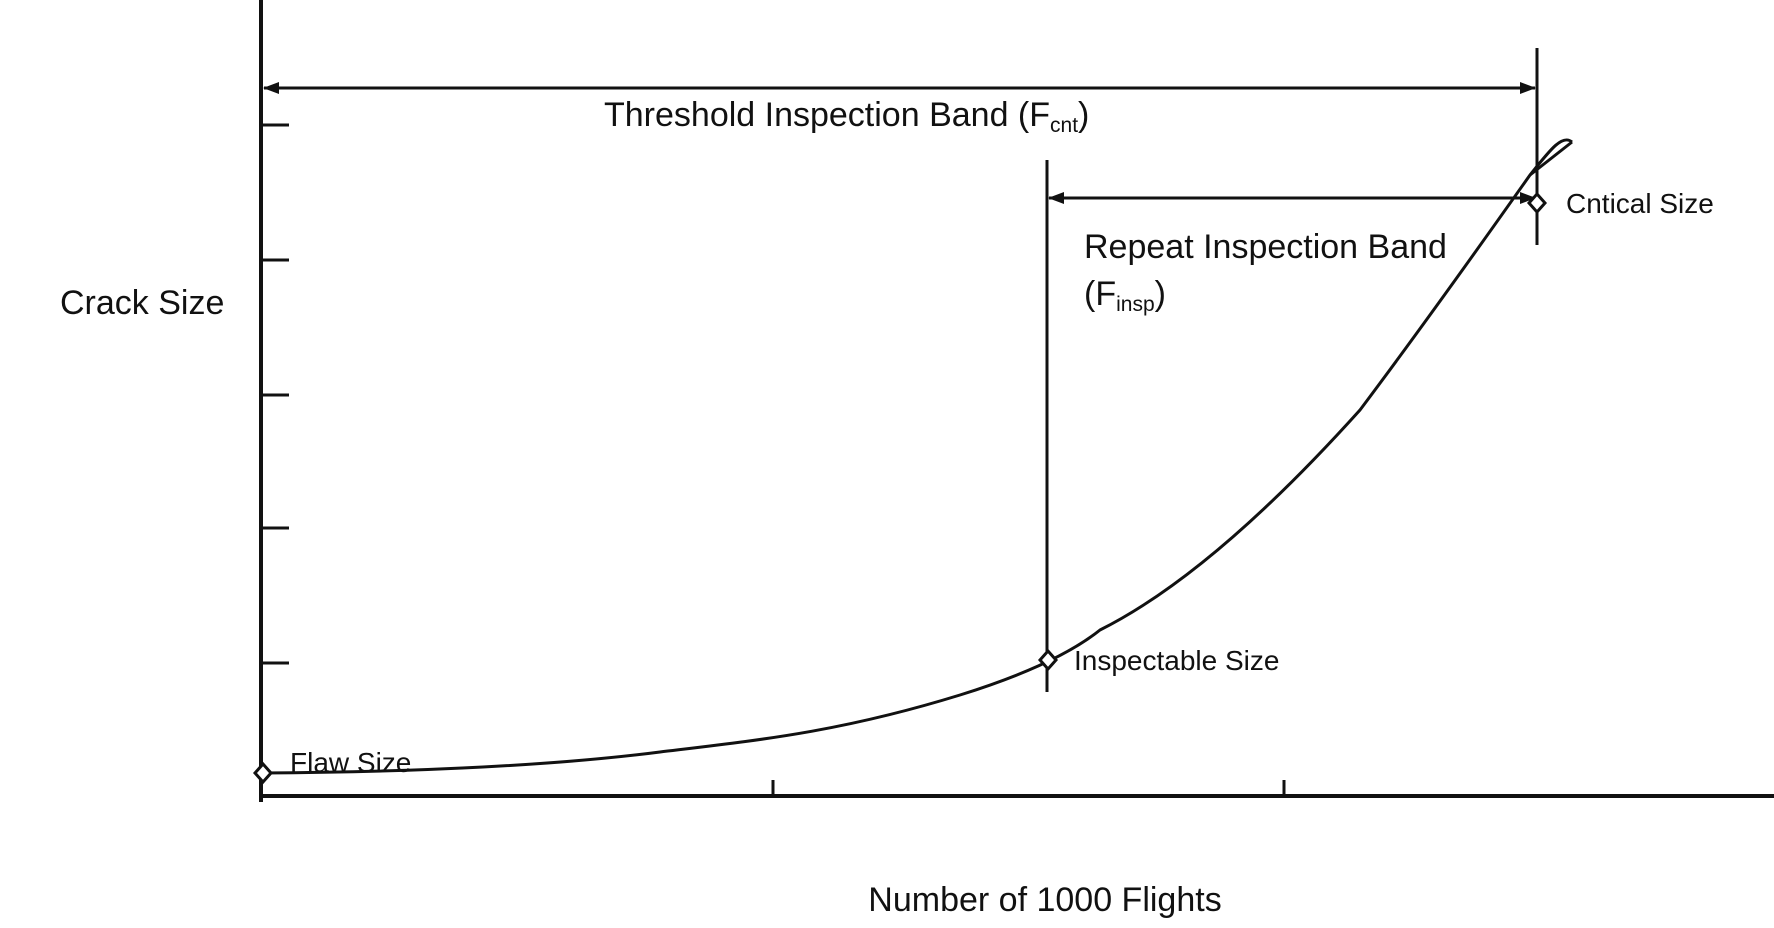 The height and width of the screenshot is (928, 1774). I want to click on repeat-band-label-line1: Repeat Inspection Band, so click(1265, 247).